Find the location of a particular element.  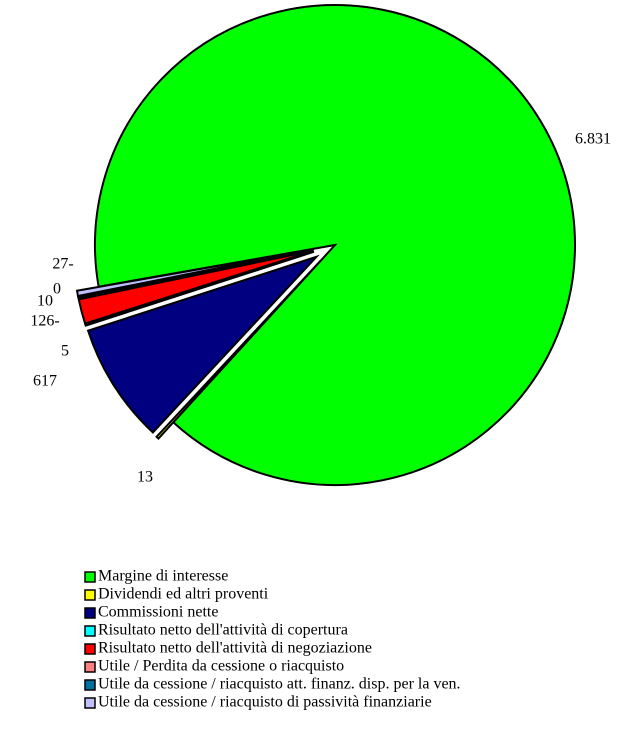

data-label: 10 is located at coordinates (45, 301).